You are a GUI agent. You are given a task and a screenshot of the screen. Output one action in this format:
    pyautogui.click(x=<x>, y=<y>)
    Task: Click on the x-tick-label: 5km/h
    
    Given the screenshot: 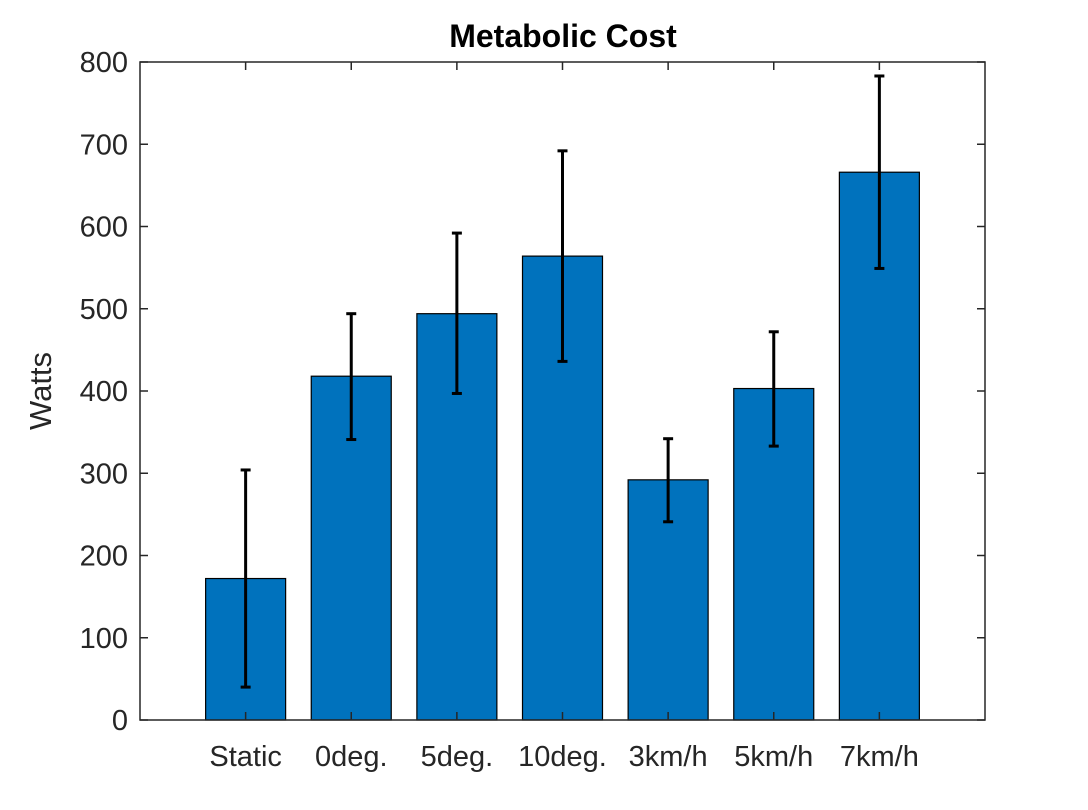 What is the action you would take?
    pyautogui.click(x=773, y=757)
    